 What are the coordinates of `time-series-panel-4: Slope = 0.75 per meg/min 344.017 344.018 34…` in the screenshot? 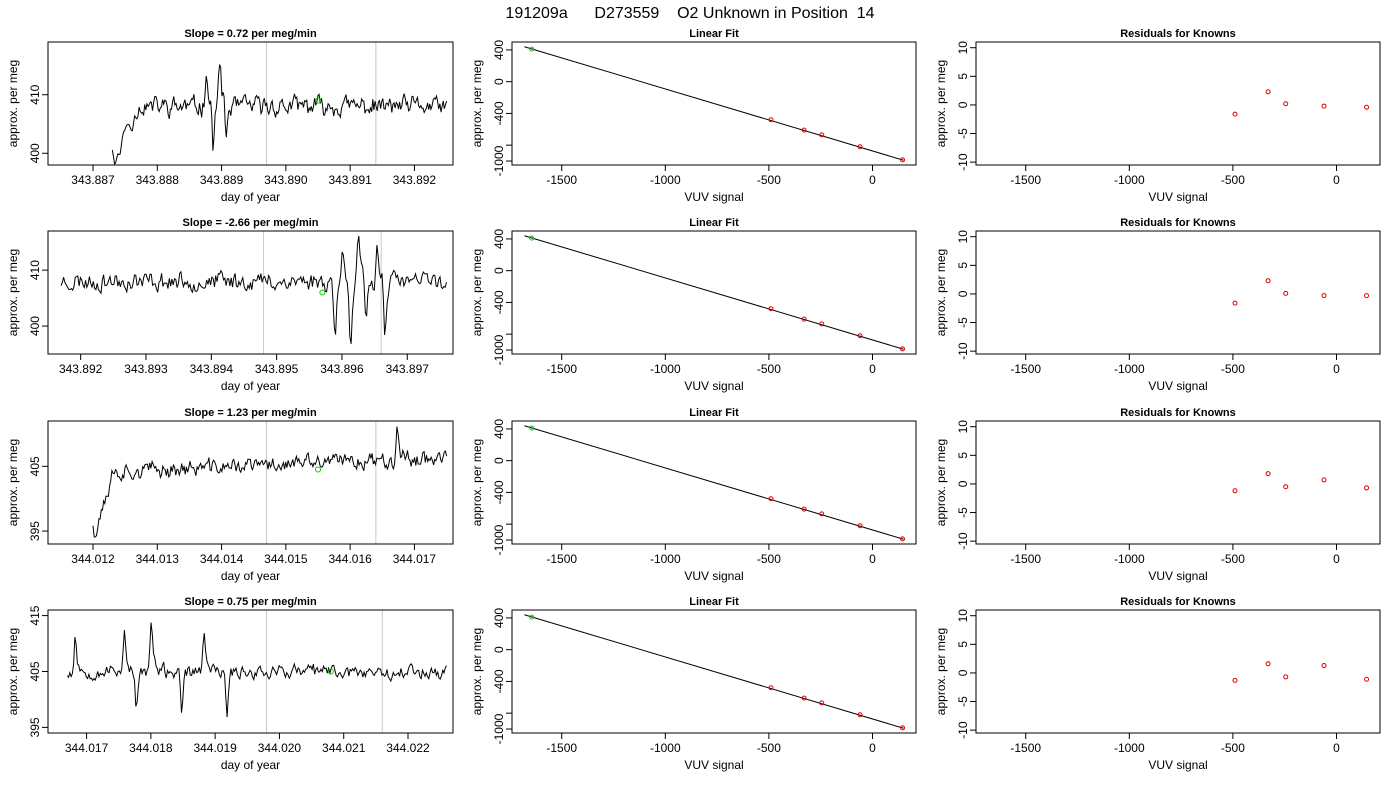 It's located at (230, 684).